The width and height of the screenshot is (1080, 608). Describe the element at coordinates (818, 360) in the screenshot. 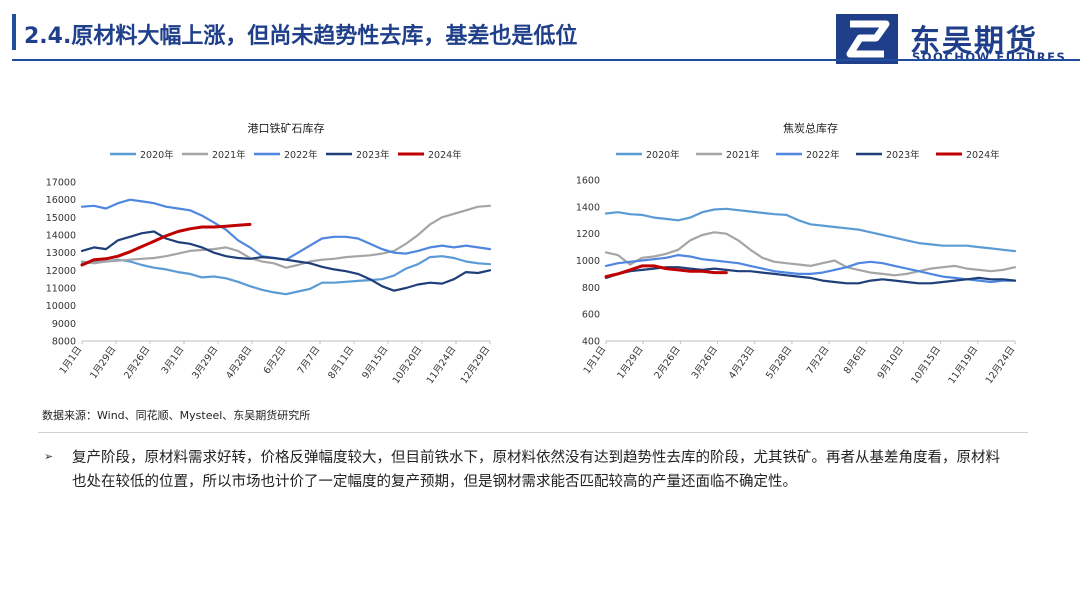

I see `x-tick-label: 7月2日` at that location.